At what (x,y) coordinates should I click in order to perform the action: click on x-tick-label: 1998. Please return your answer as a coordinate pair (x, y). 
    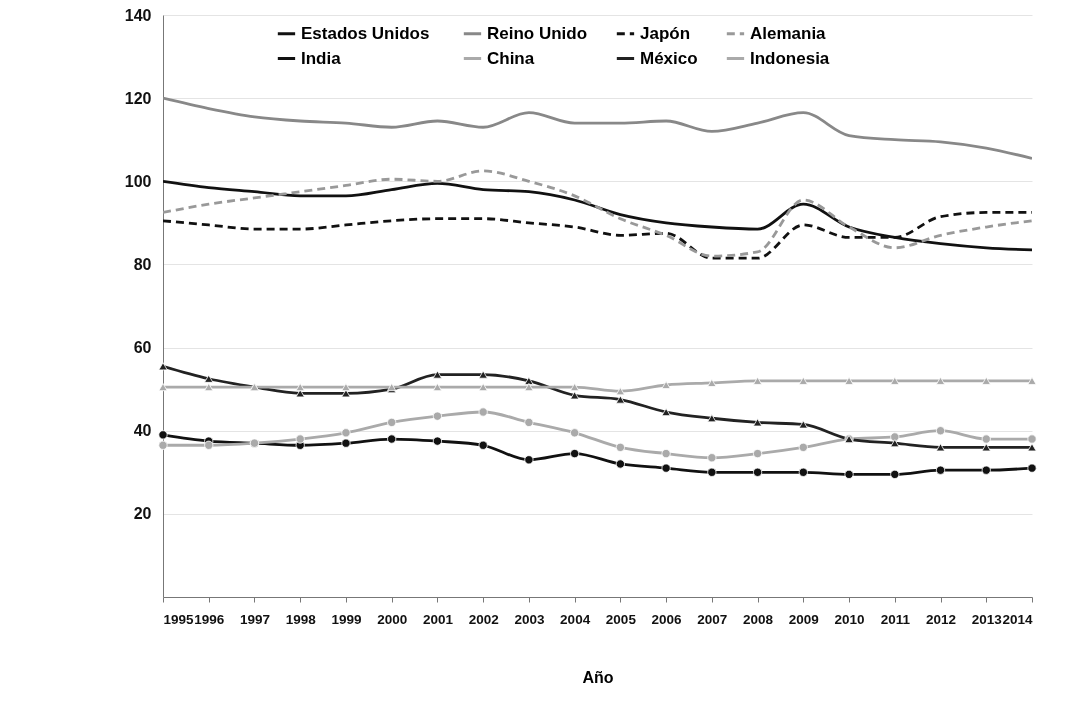
    Looking at the image, I should click on (301, 619).